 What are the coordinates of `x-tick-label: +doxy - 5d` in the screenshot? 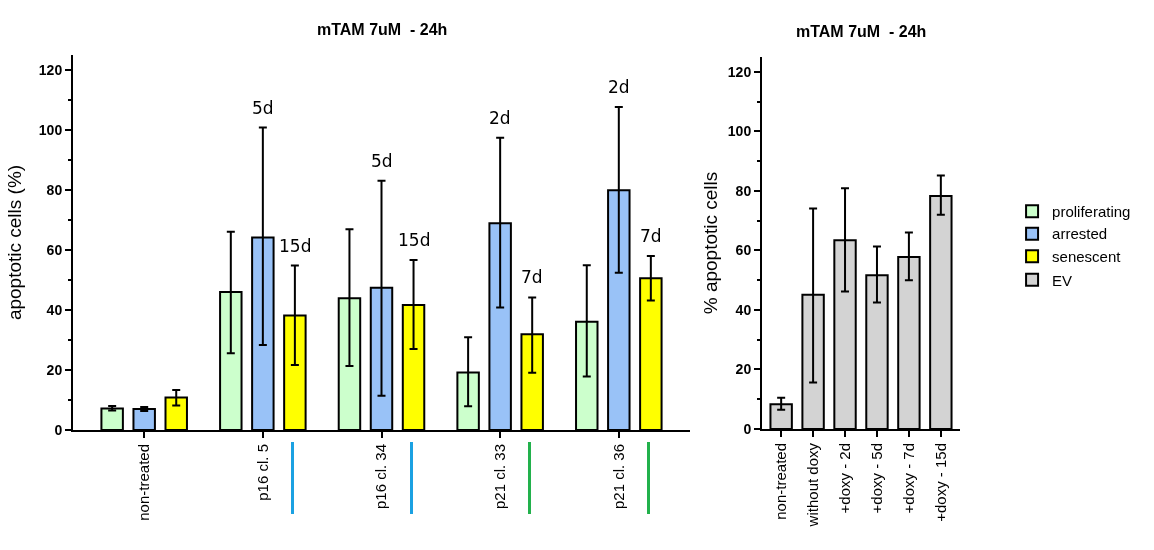 It's located at (876, 478).